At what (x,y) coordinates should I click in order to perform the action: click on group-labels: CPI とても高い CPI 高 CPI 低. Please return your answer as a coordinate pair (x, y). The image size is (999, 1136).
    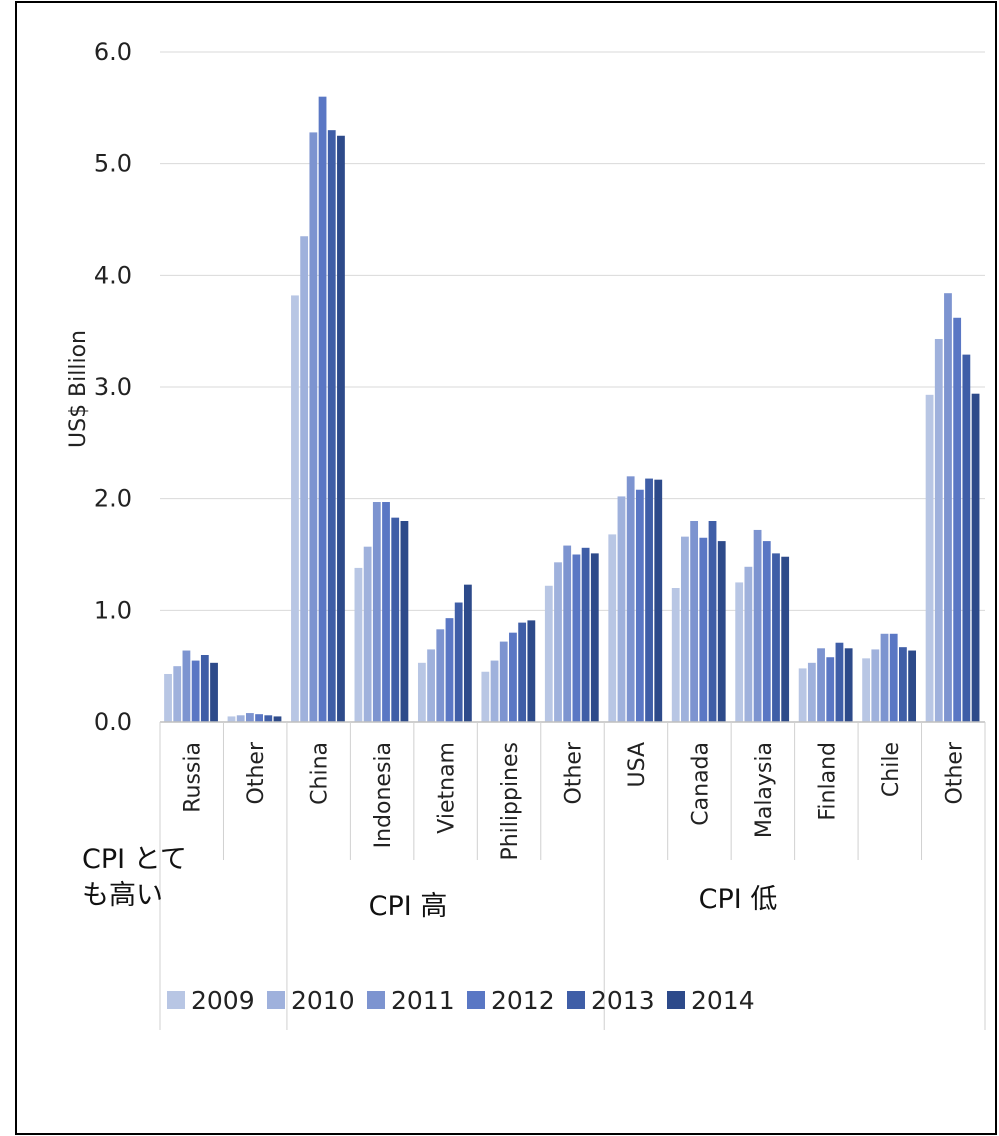
    Looking at the image, I should click on (429, 883).